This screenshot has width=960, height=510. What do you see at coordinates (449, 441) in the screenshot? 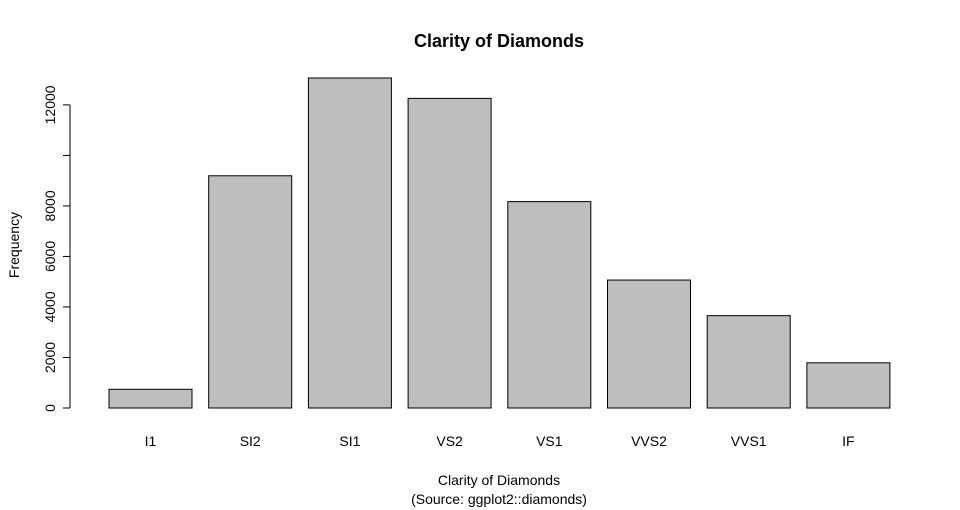
I see `x-tick-label-vs2: VS2` at bounding box center [449, 441].